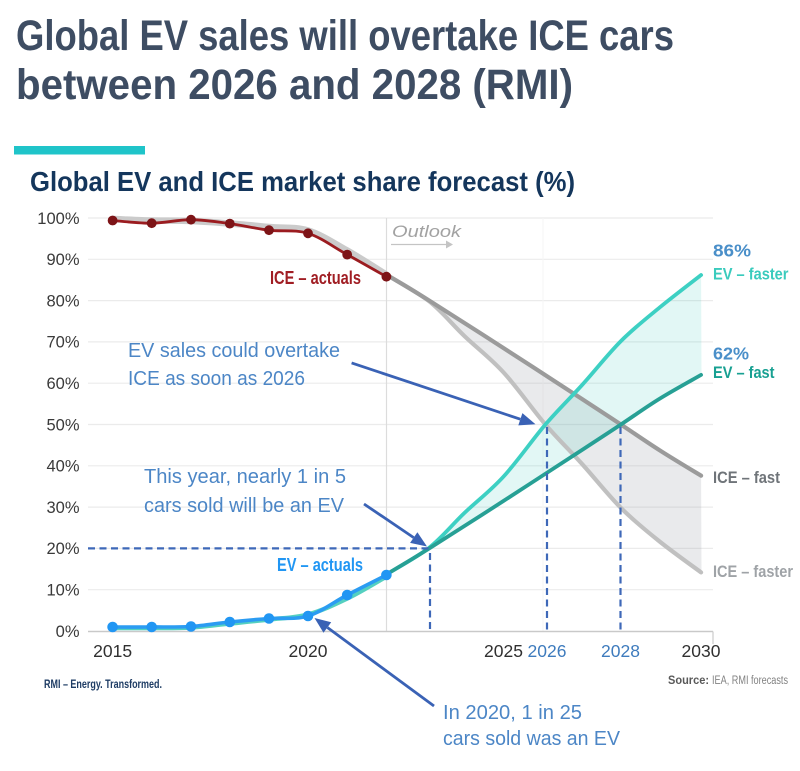  Describe the element at coordinates (512, 712) in the screenshot. I see `svg-text: In 2020, 1 in 25` at that location.